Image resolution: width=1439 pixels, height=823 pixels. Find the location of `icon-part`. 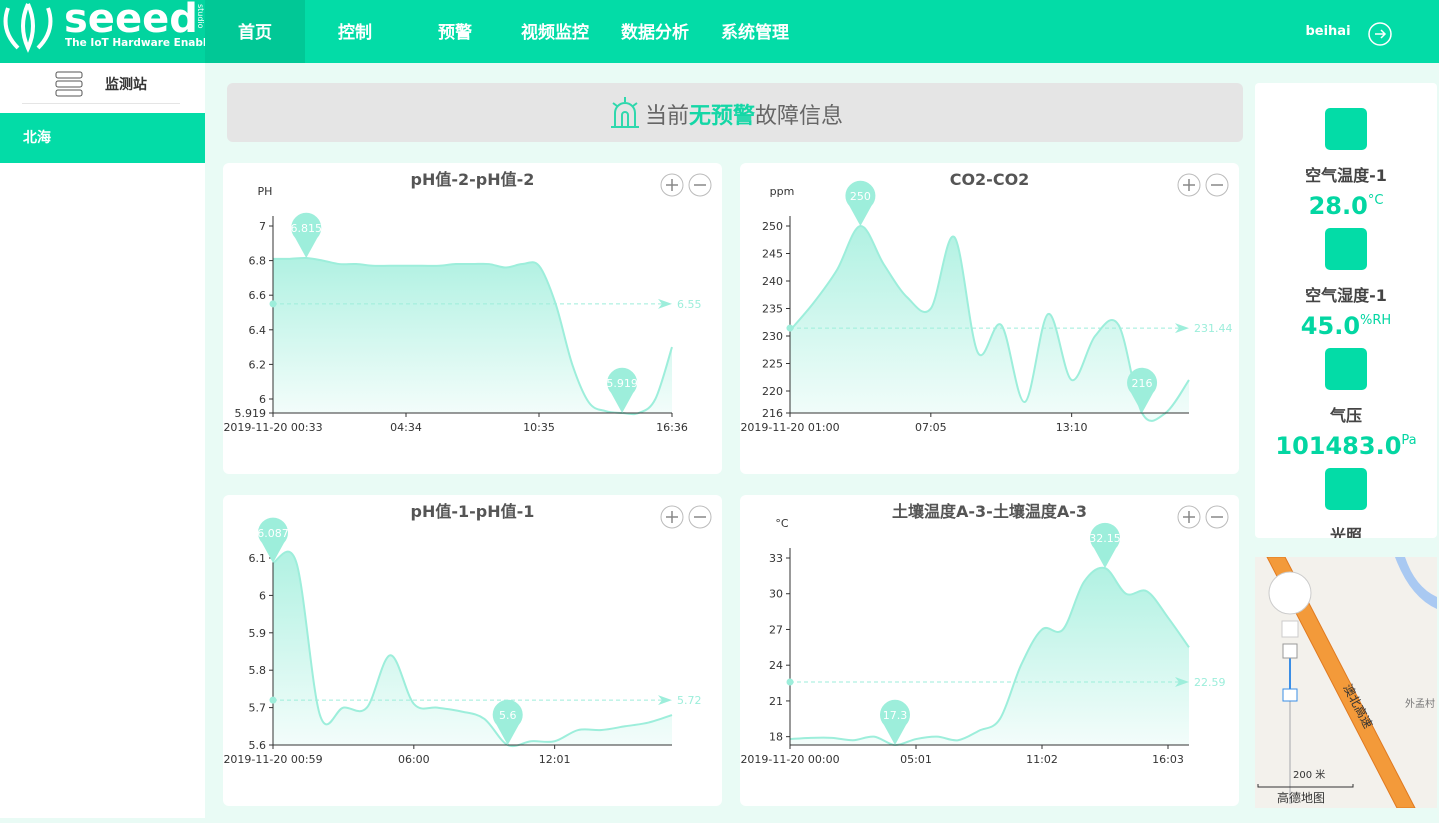

icon-part is located at coordinates (69, 75).